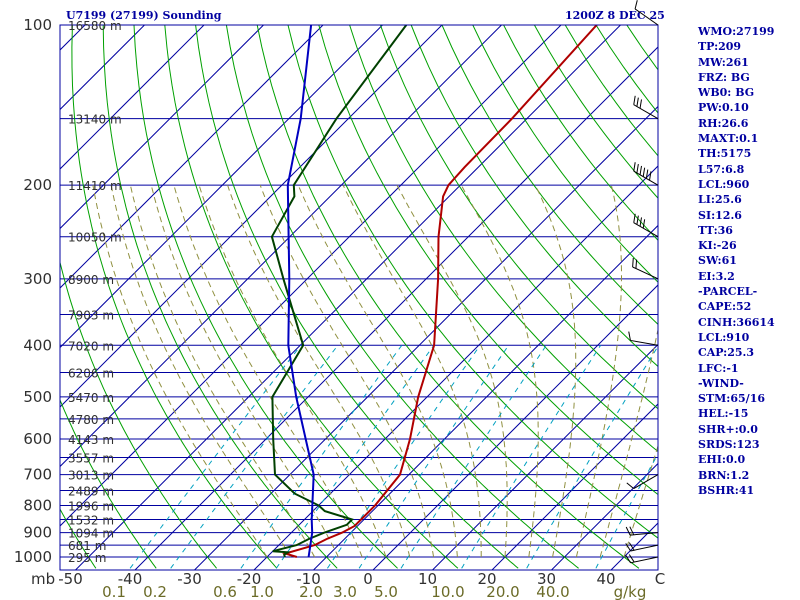  I want to click on stat-line: FRZ: BG, so click(724, 77).